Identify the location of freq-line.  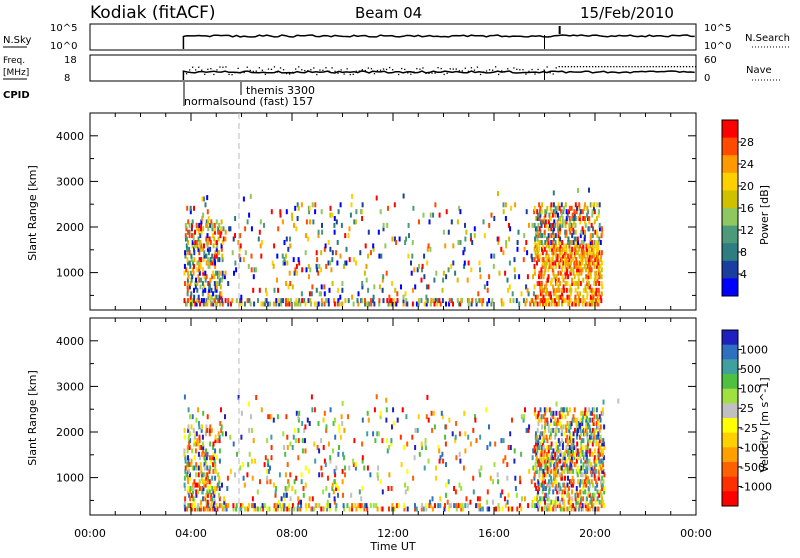
(438, 75).